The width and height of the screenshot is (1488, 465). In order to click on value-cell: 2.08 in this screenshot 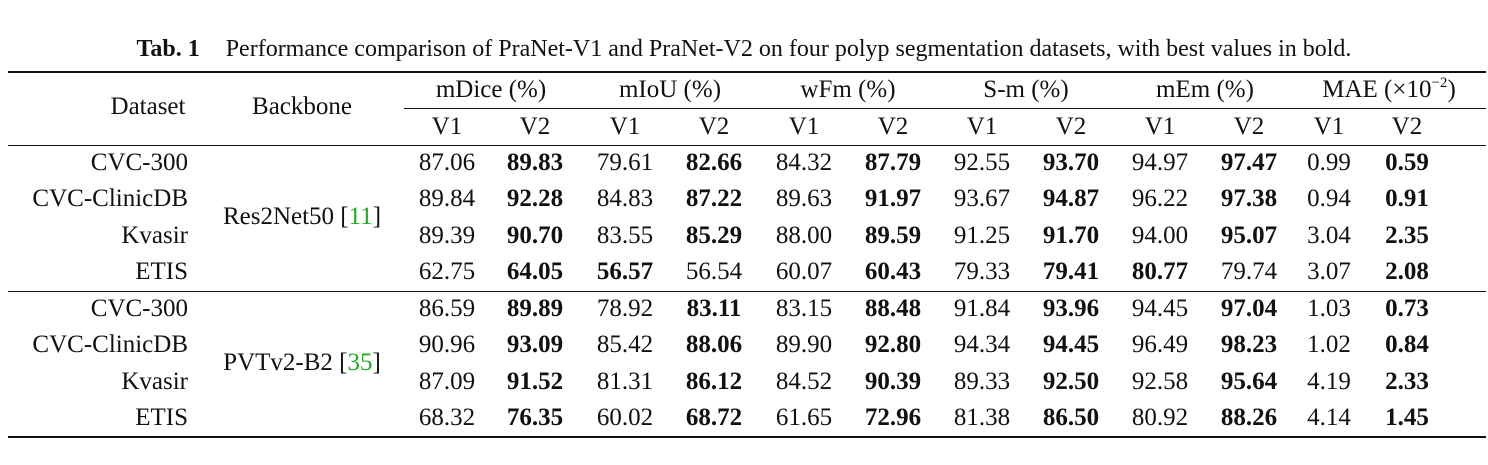, I will do `click(1407, 271)`.